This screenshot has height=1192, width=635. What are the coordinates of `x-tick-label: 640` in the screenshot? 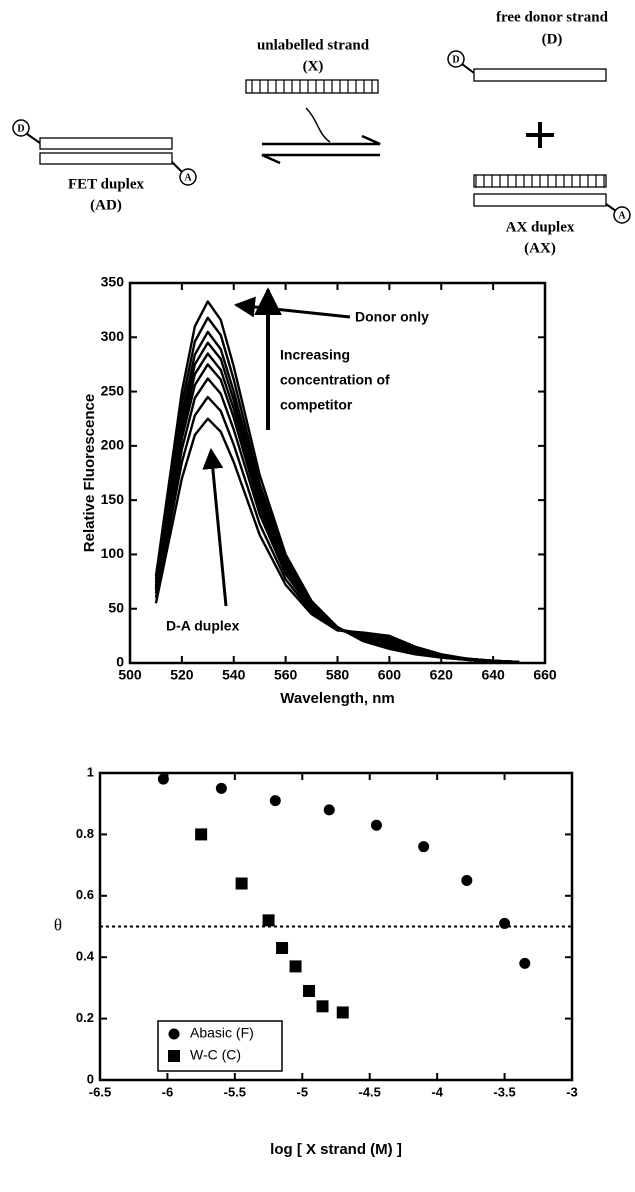 It's located at (493, 675).